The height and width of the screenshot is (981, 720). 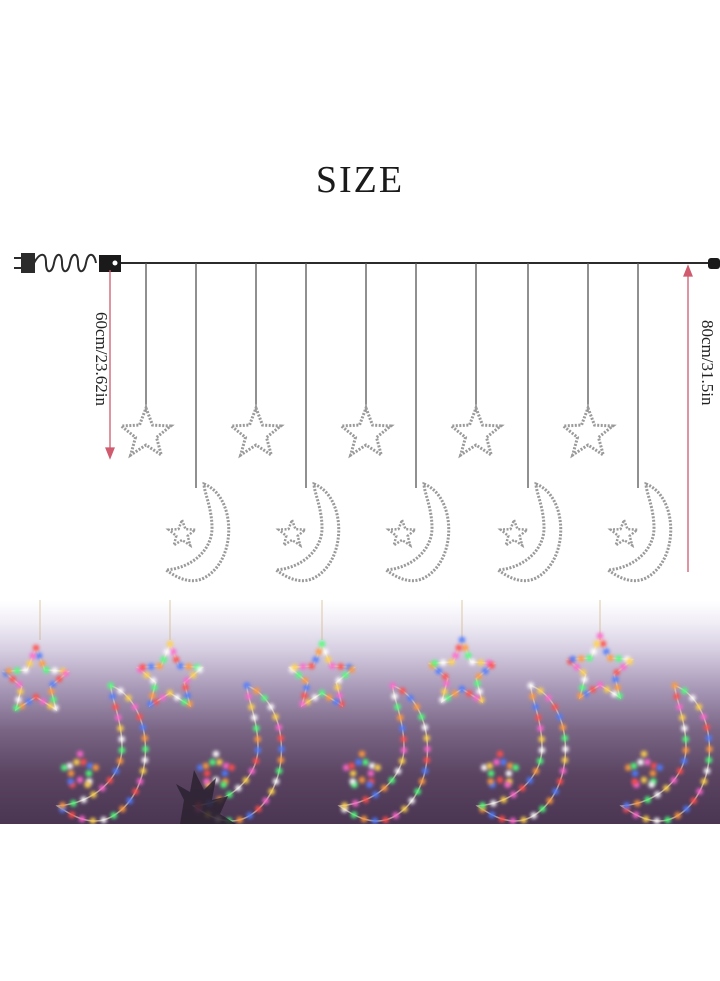 What do you see at coordinates (402, 532) in the screenshot?
I see `small-star-icon` at bounding box center [402, 532].